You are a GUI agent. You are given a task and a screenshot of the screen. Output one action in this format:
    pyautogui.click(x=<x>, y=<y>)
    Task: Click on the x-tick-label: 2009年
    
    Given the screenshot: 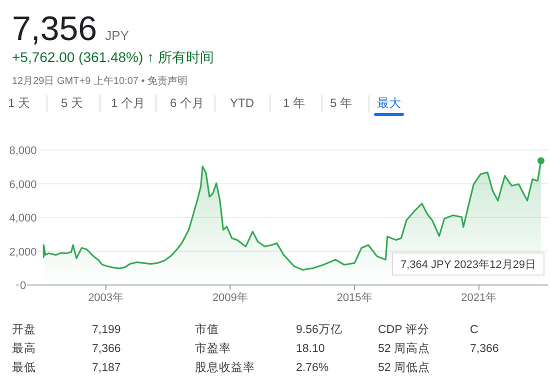 What is the action you would take?
    pyautogui.click(x=230, y=298)
    